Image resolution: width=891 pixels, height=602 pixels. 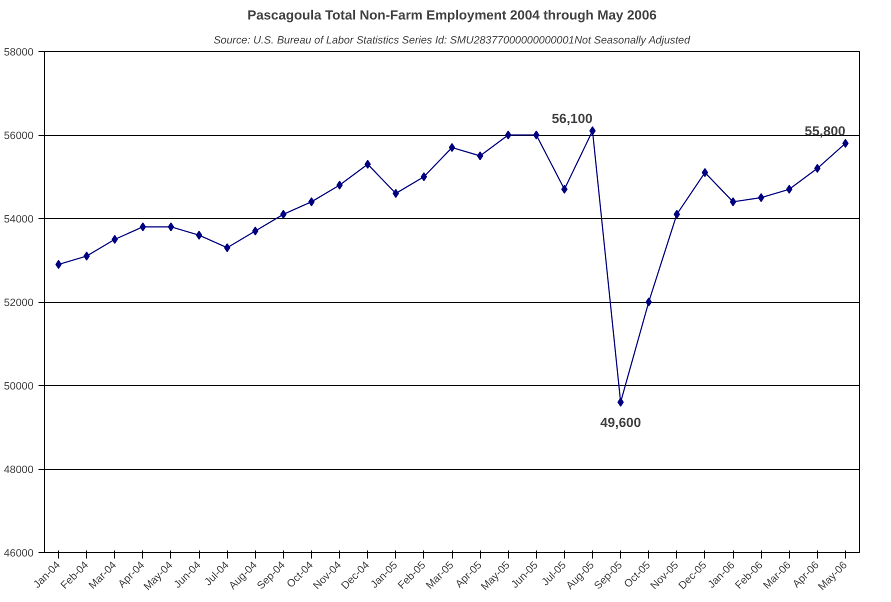 What do you see at coordinates (453, 40) in the screenshot?
I see `chart-subtitle: Source: U.S. Bureau of Labor Statistics Series Id: SMU28377000000000001Not Seasonally Adjusted` at bounding box center [453, 40].